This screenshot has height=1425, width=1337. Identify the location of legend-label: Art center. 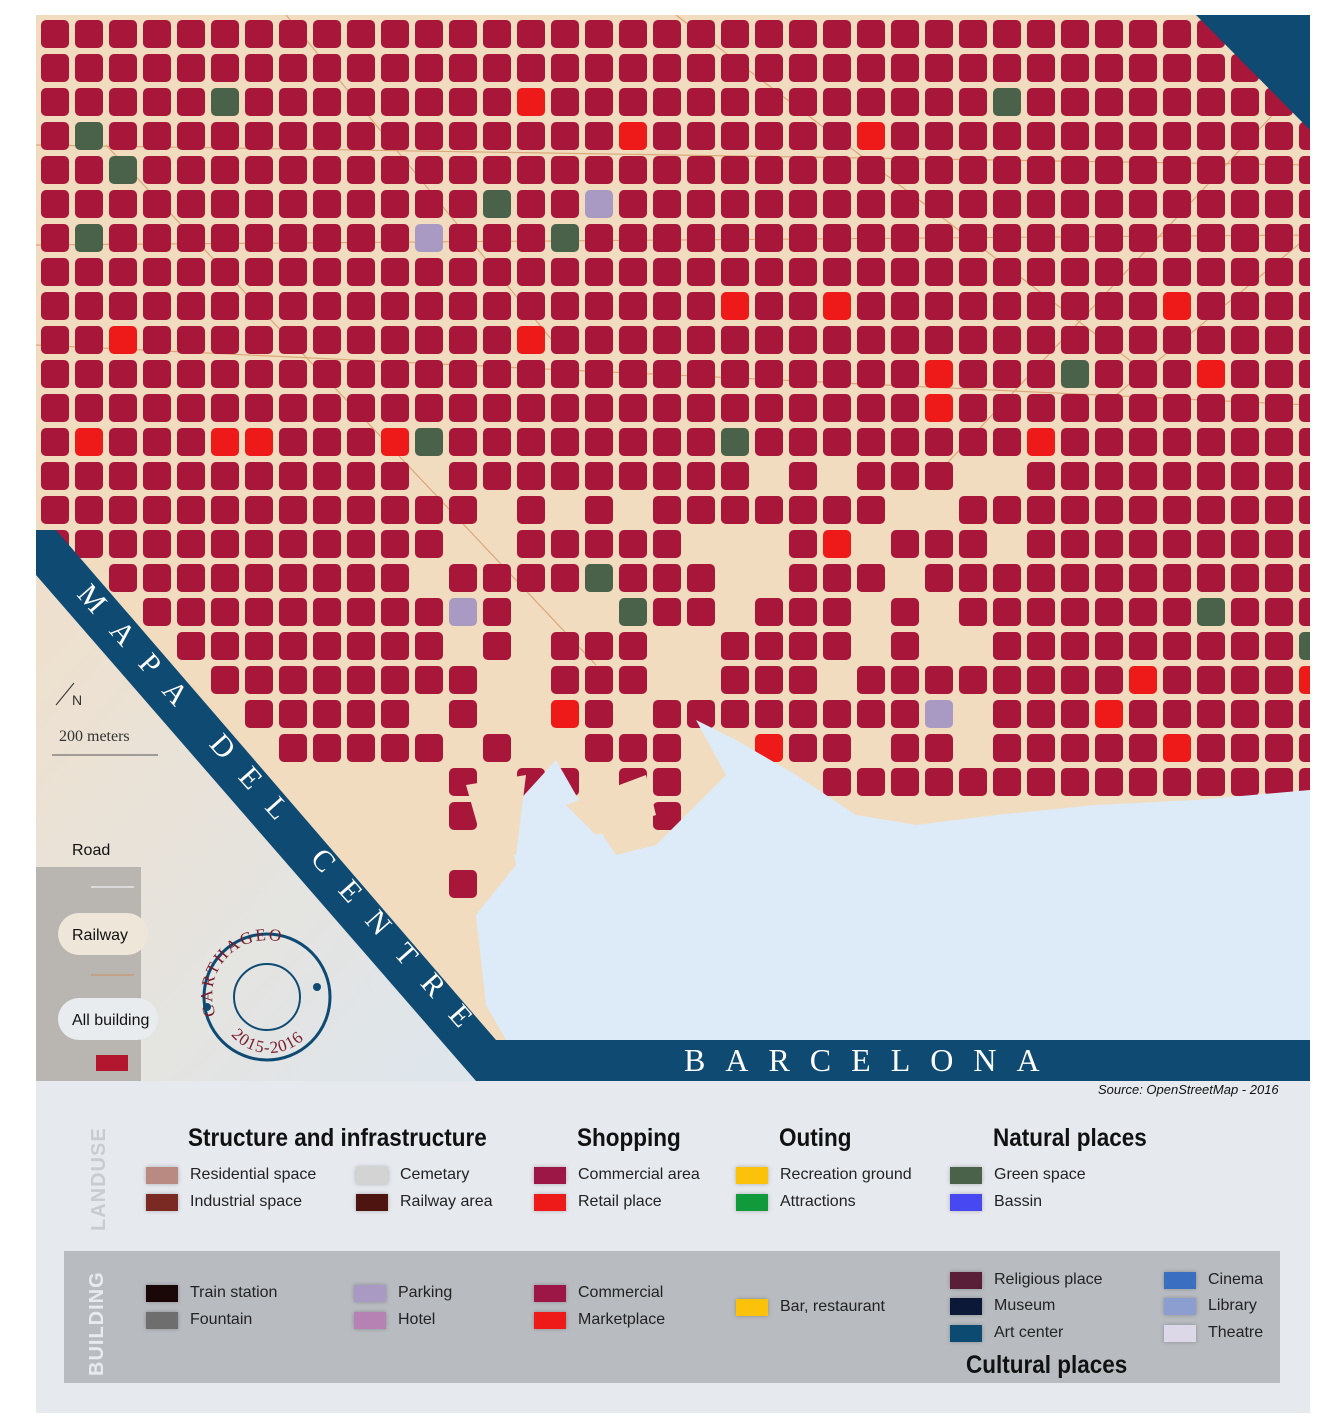
(1029, 1332).